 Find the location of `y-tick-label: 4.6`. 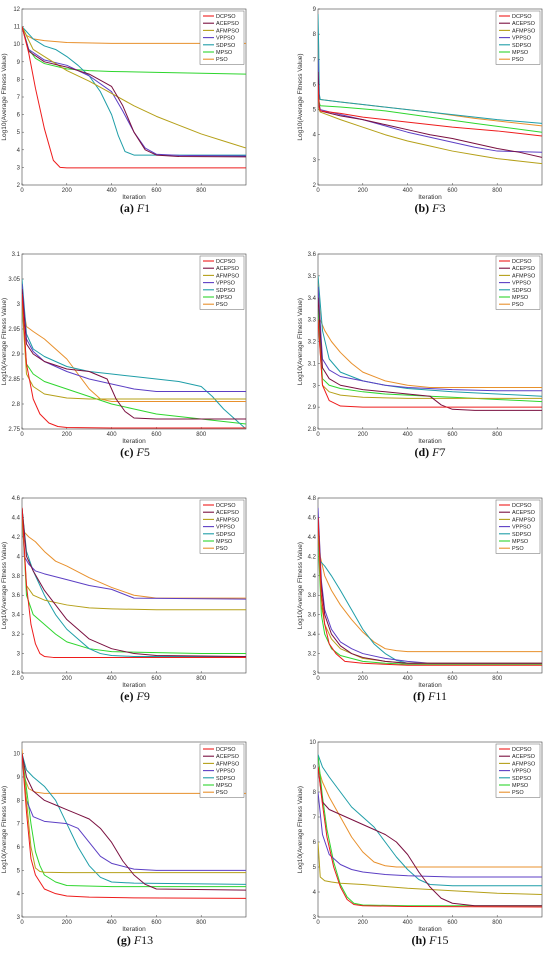

y-tick-label: 4.6 is located at coordinates (312, 518).